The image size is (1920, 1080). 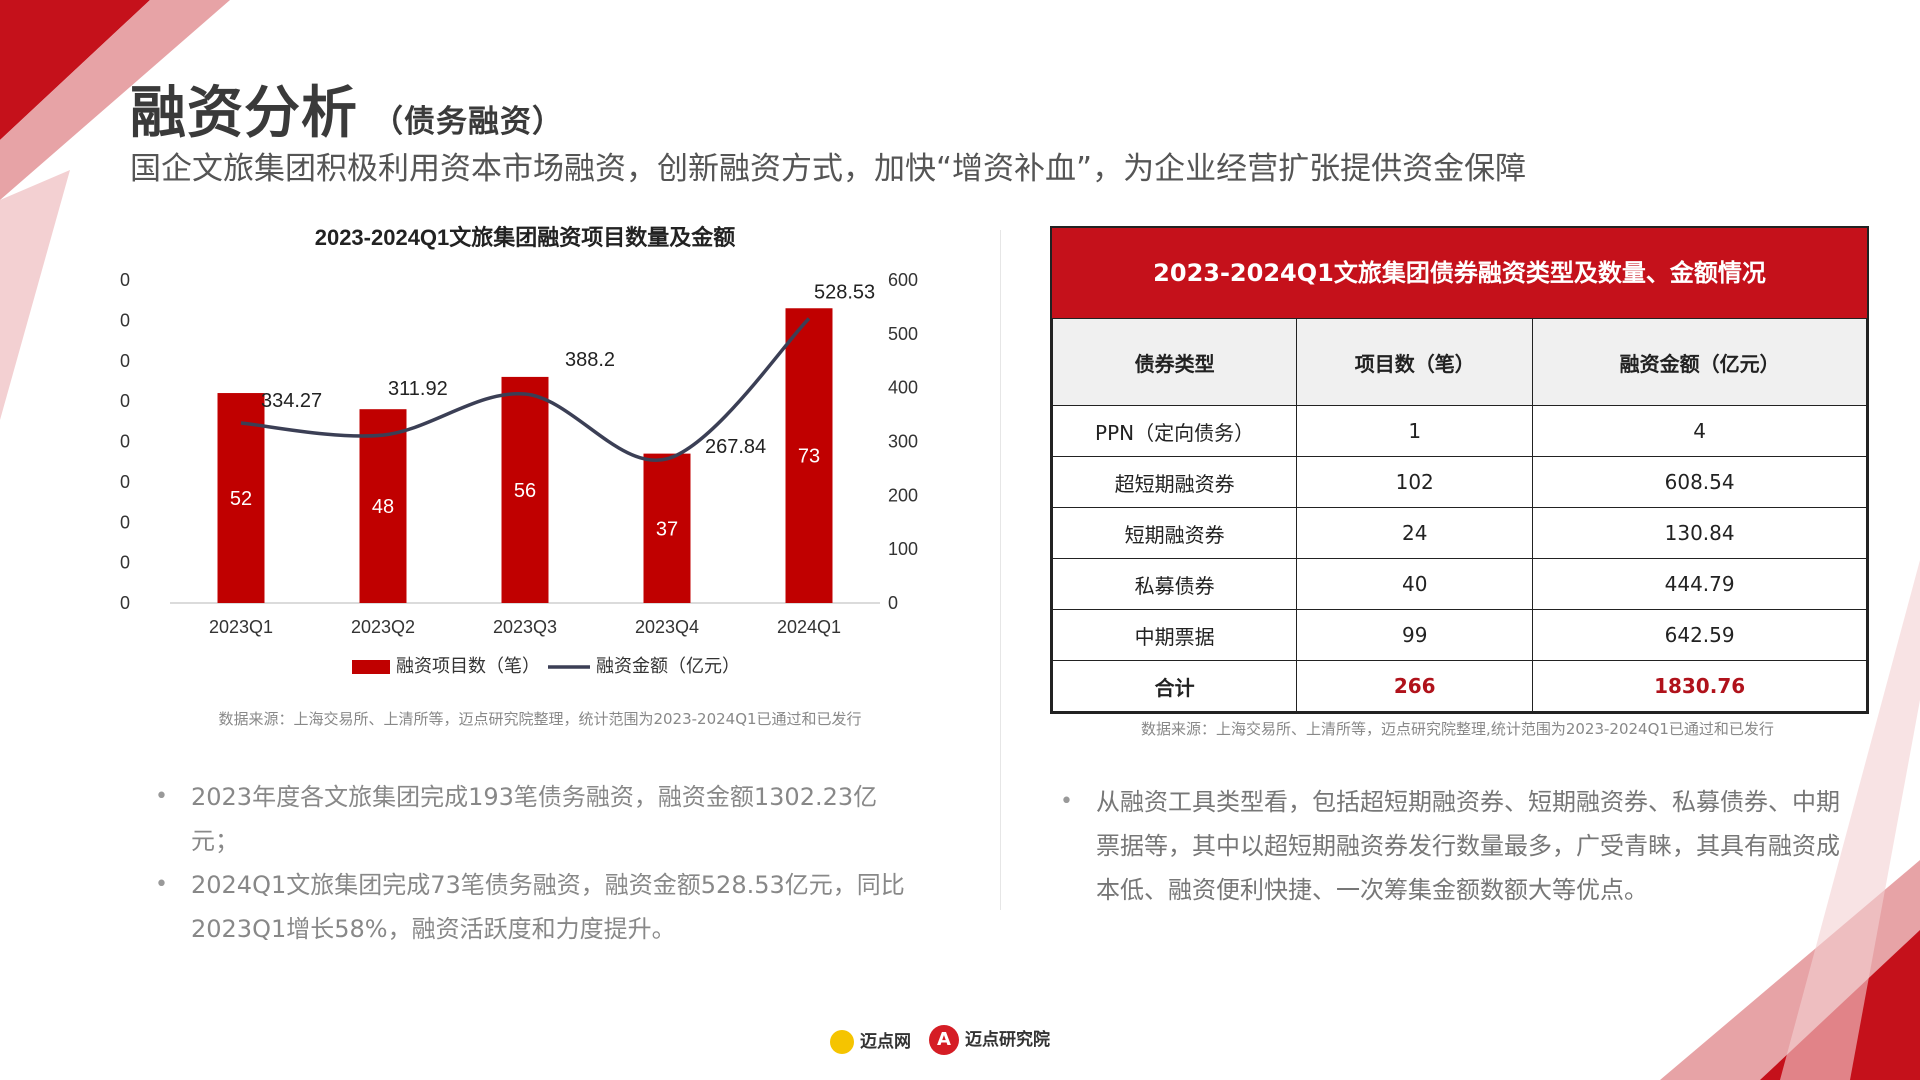 I want to click on table-total-label: 合计, so click(x=1174, y=686).